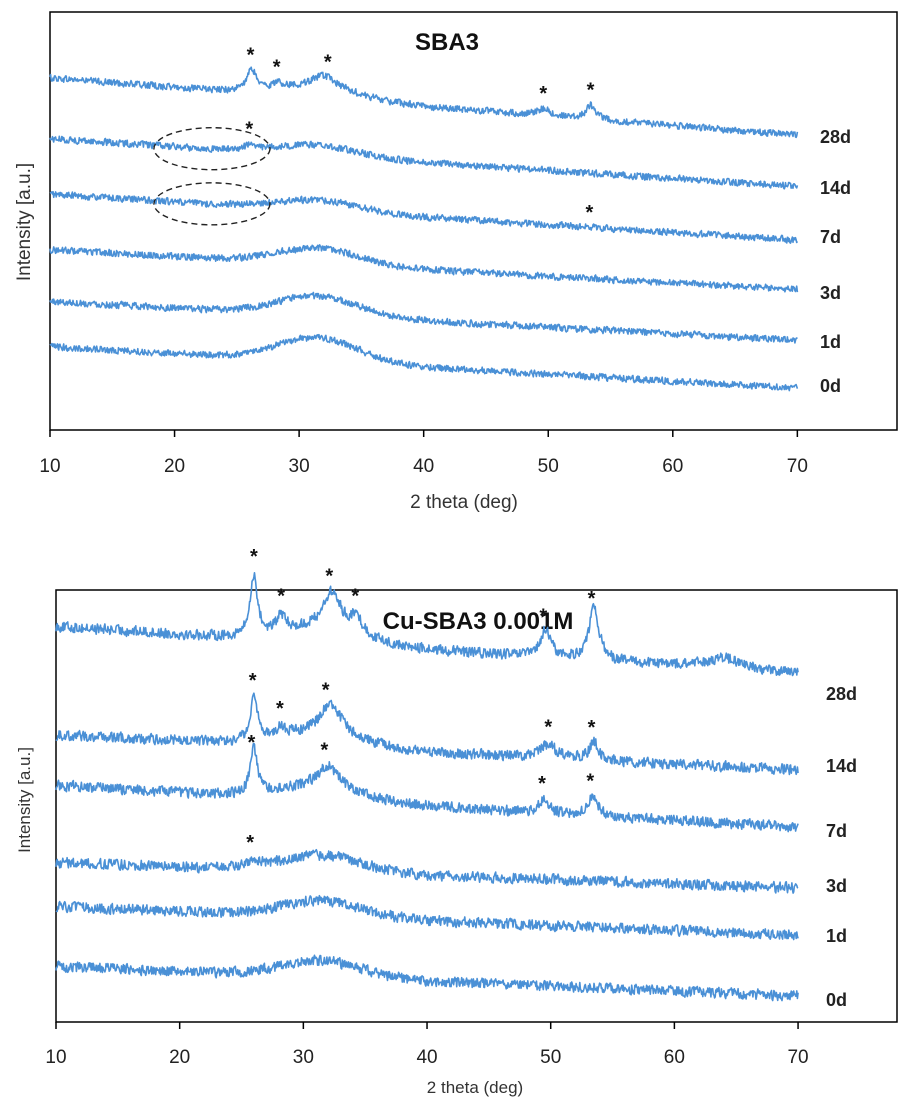 This screenshot has width=899, height=1106. I want to click on chart-title: Cu-SBA3 0.001M, so click(478, 621).